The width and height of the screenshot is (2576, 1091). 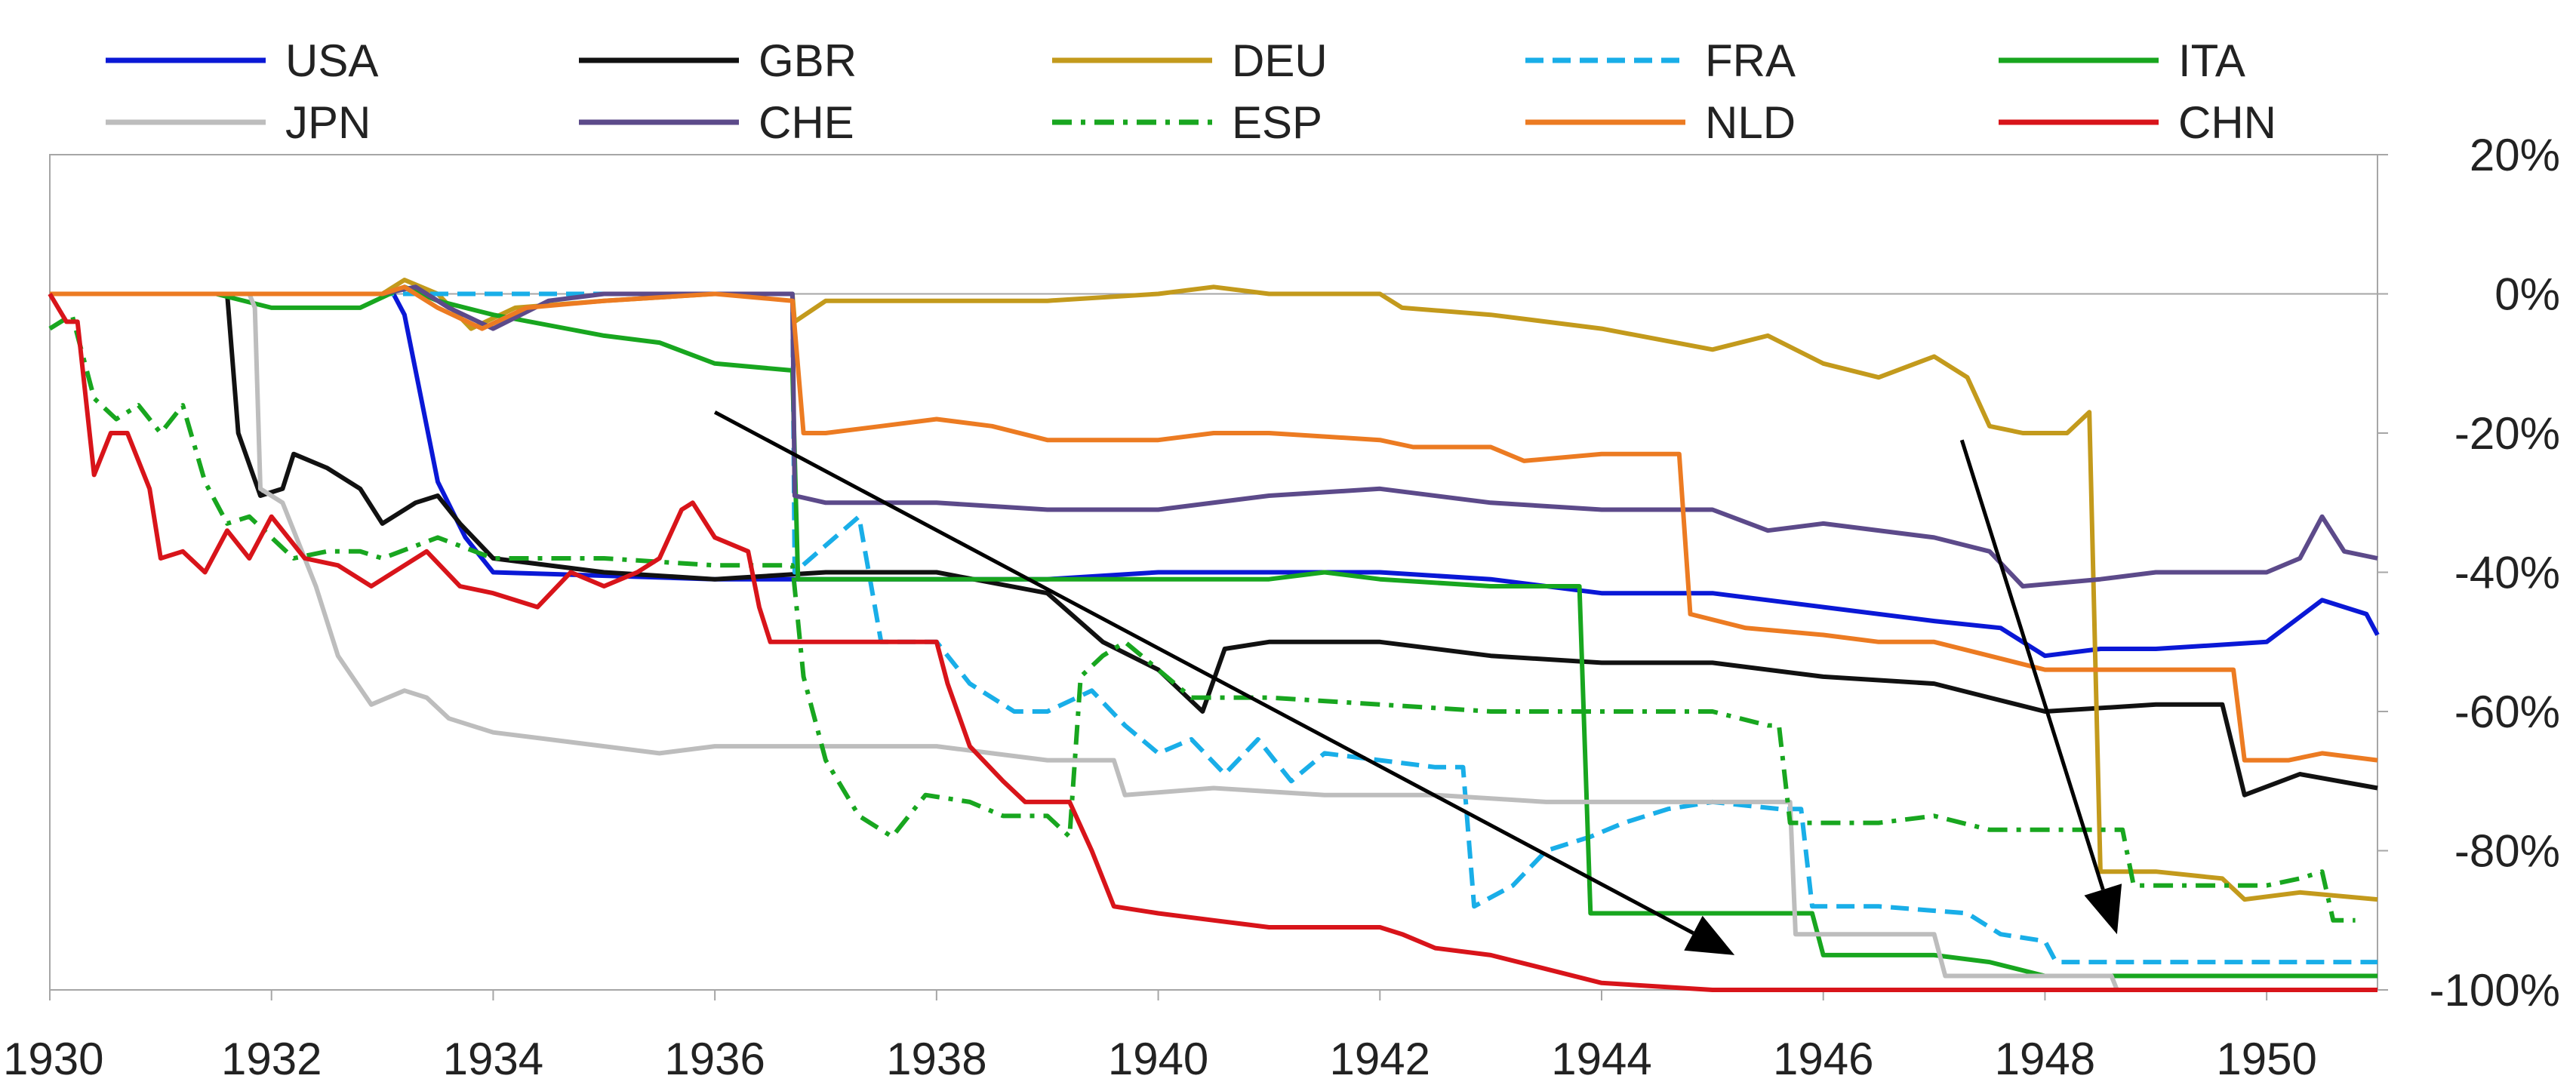 What do you see at coordinates (1280, 60) in the screenshot?
I see `legend-label-deu: DEU` at bounding box center [1280, 60].